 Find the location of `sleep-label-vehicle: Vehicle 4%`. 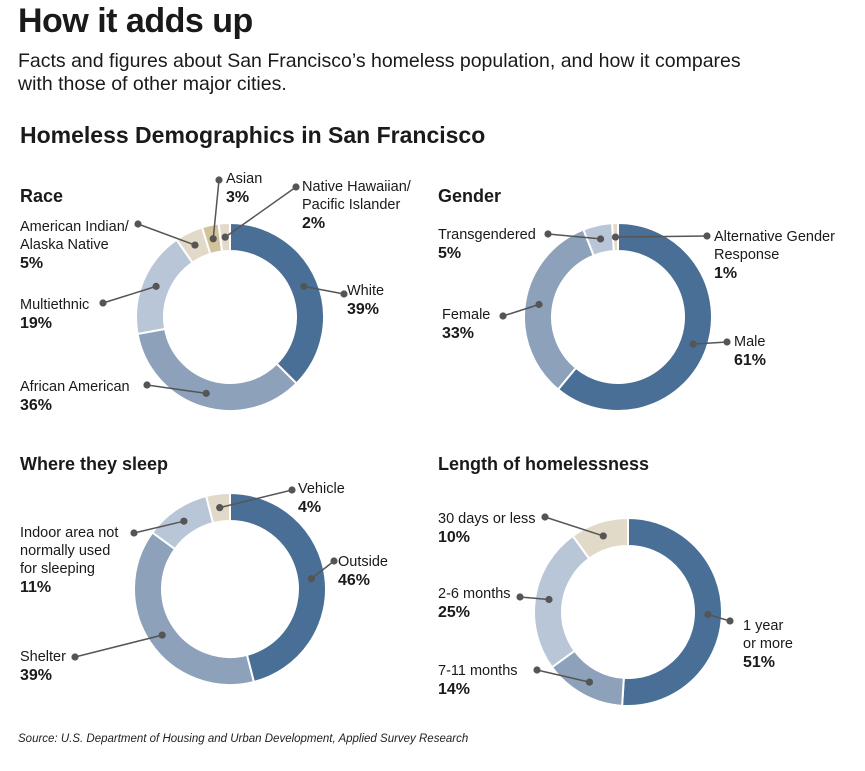

sleep-label-vehicle: Vehicle 4% is located at coordinates (321, 498).